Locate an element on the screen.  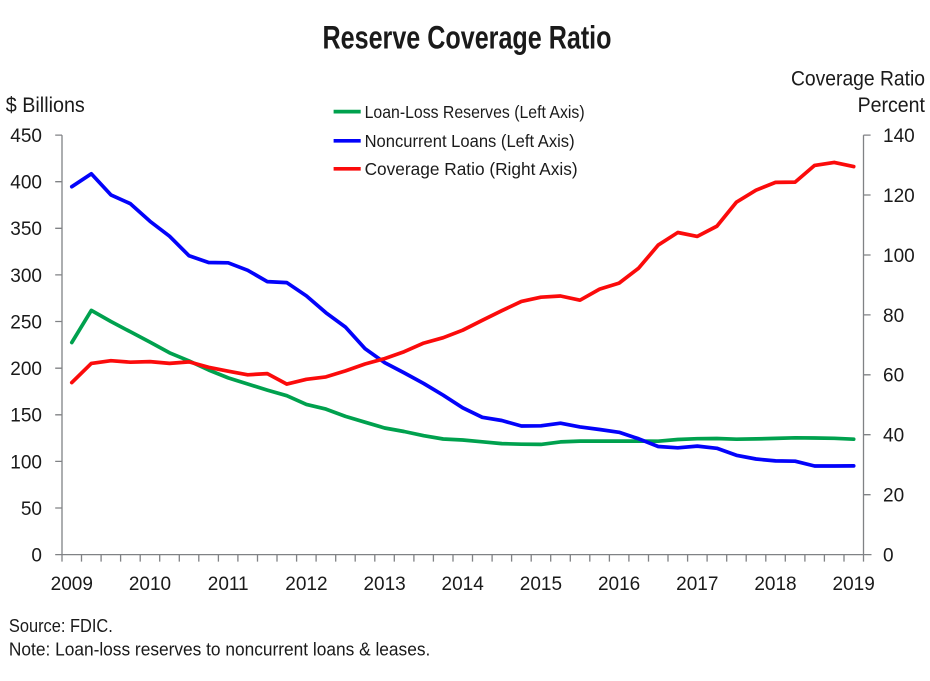
svg-text: 2009 is located at coordinates (72, 584).